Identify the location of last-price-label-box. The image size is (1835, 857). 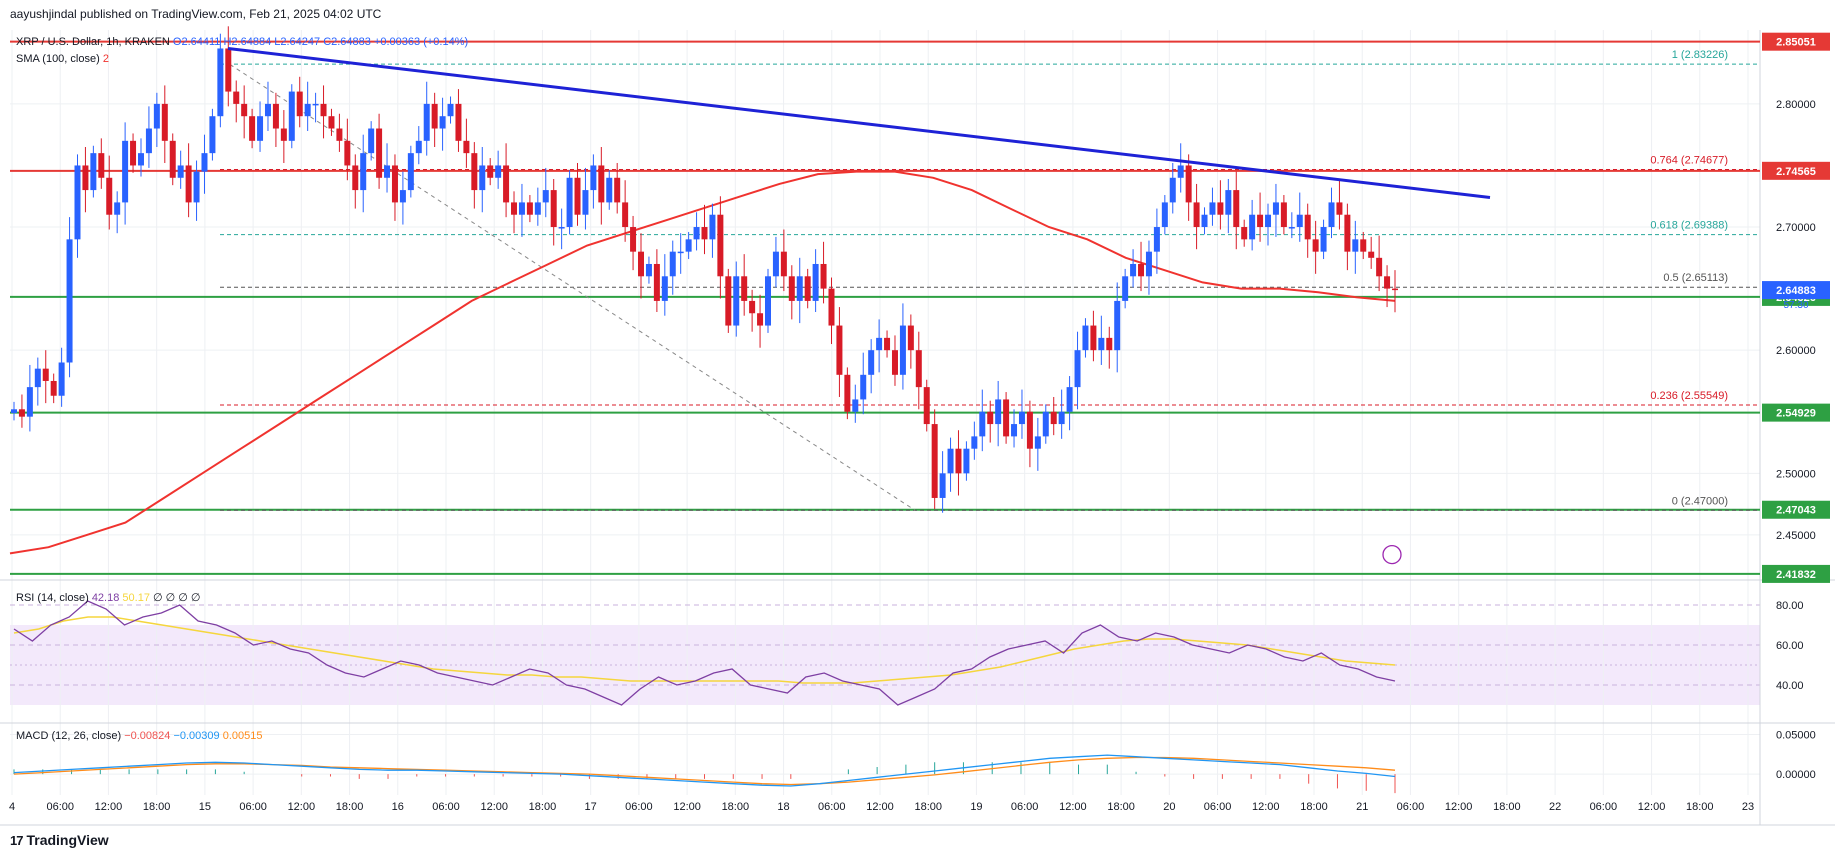
(1796, 290).